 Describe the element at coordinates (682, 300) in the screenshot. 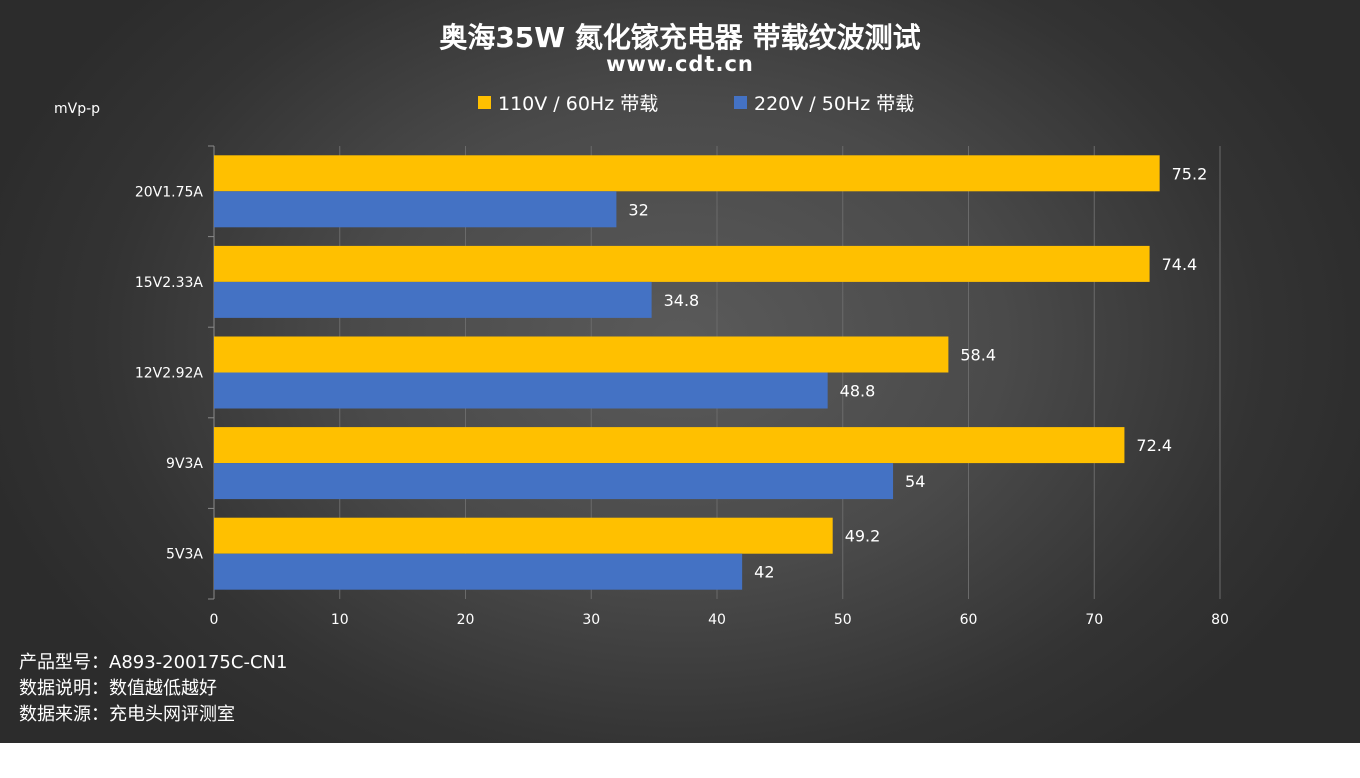

I see `data-label-series1-1: 34.8` at that location.